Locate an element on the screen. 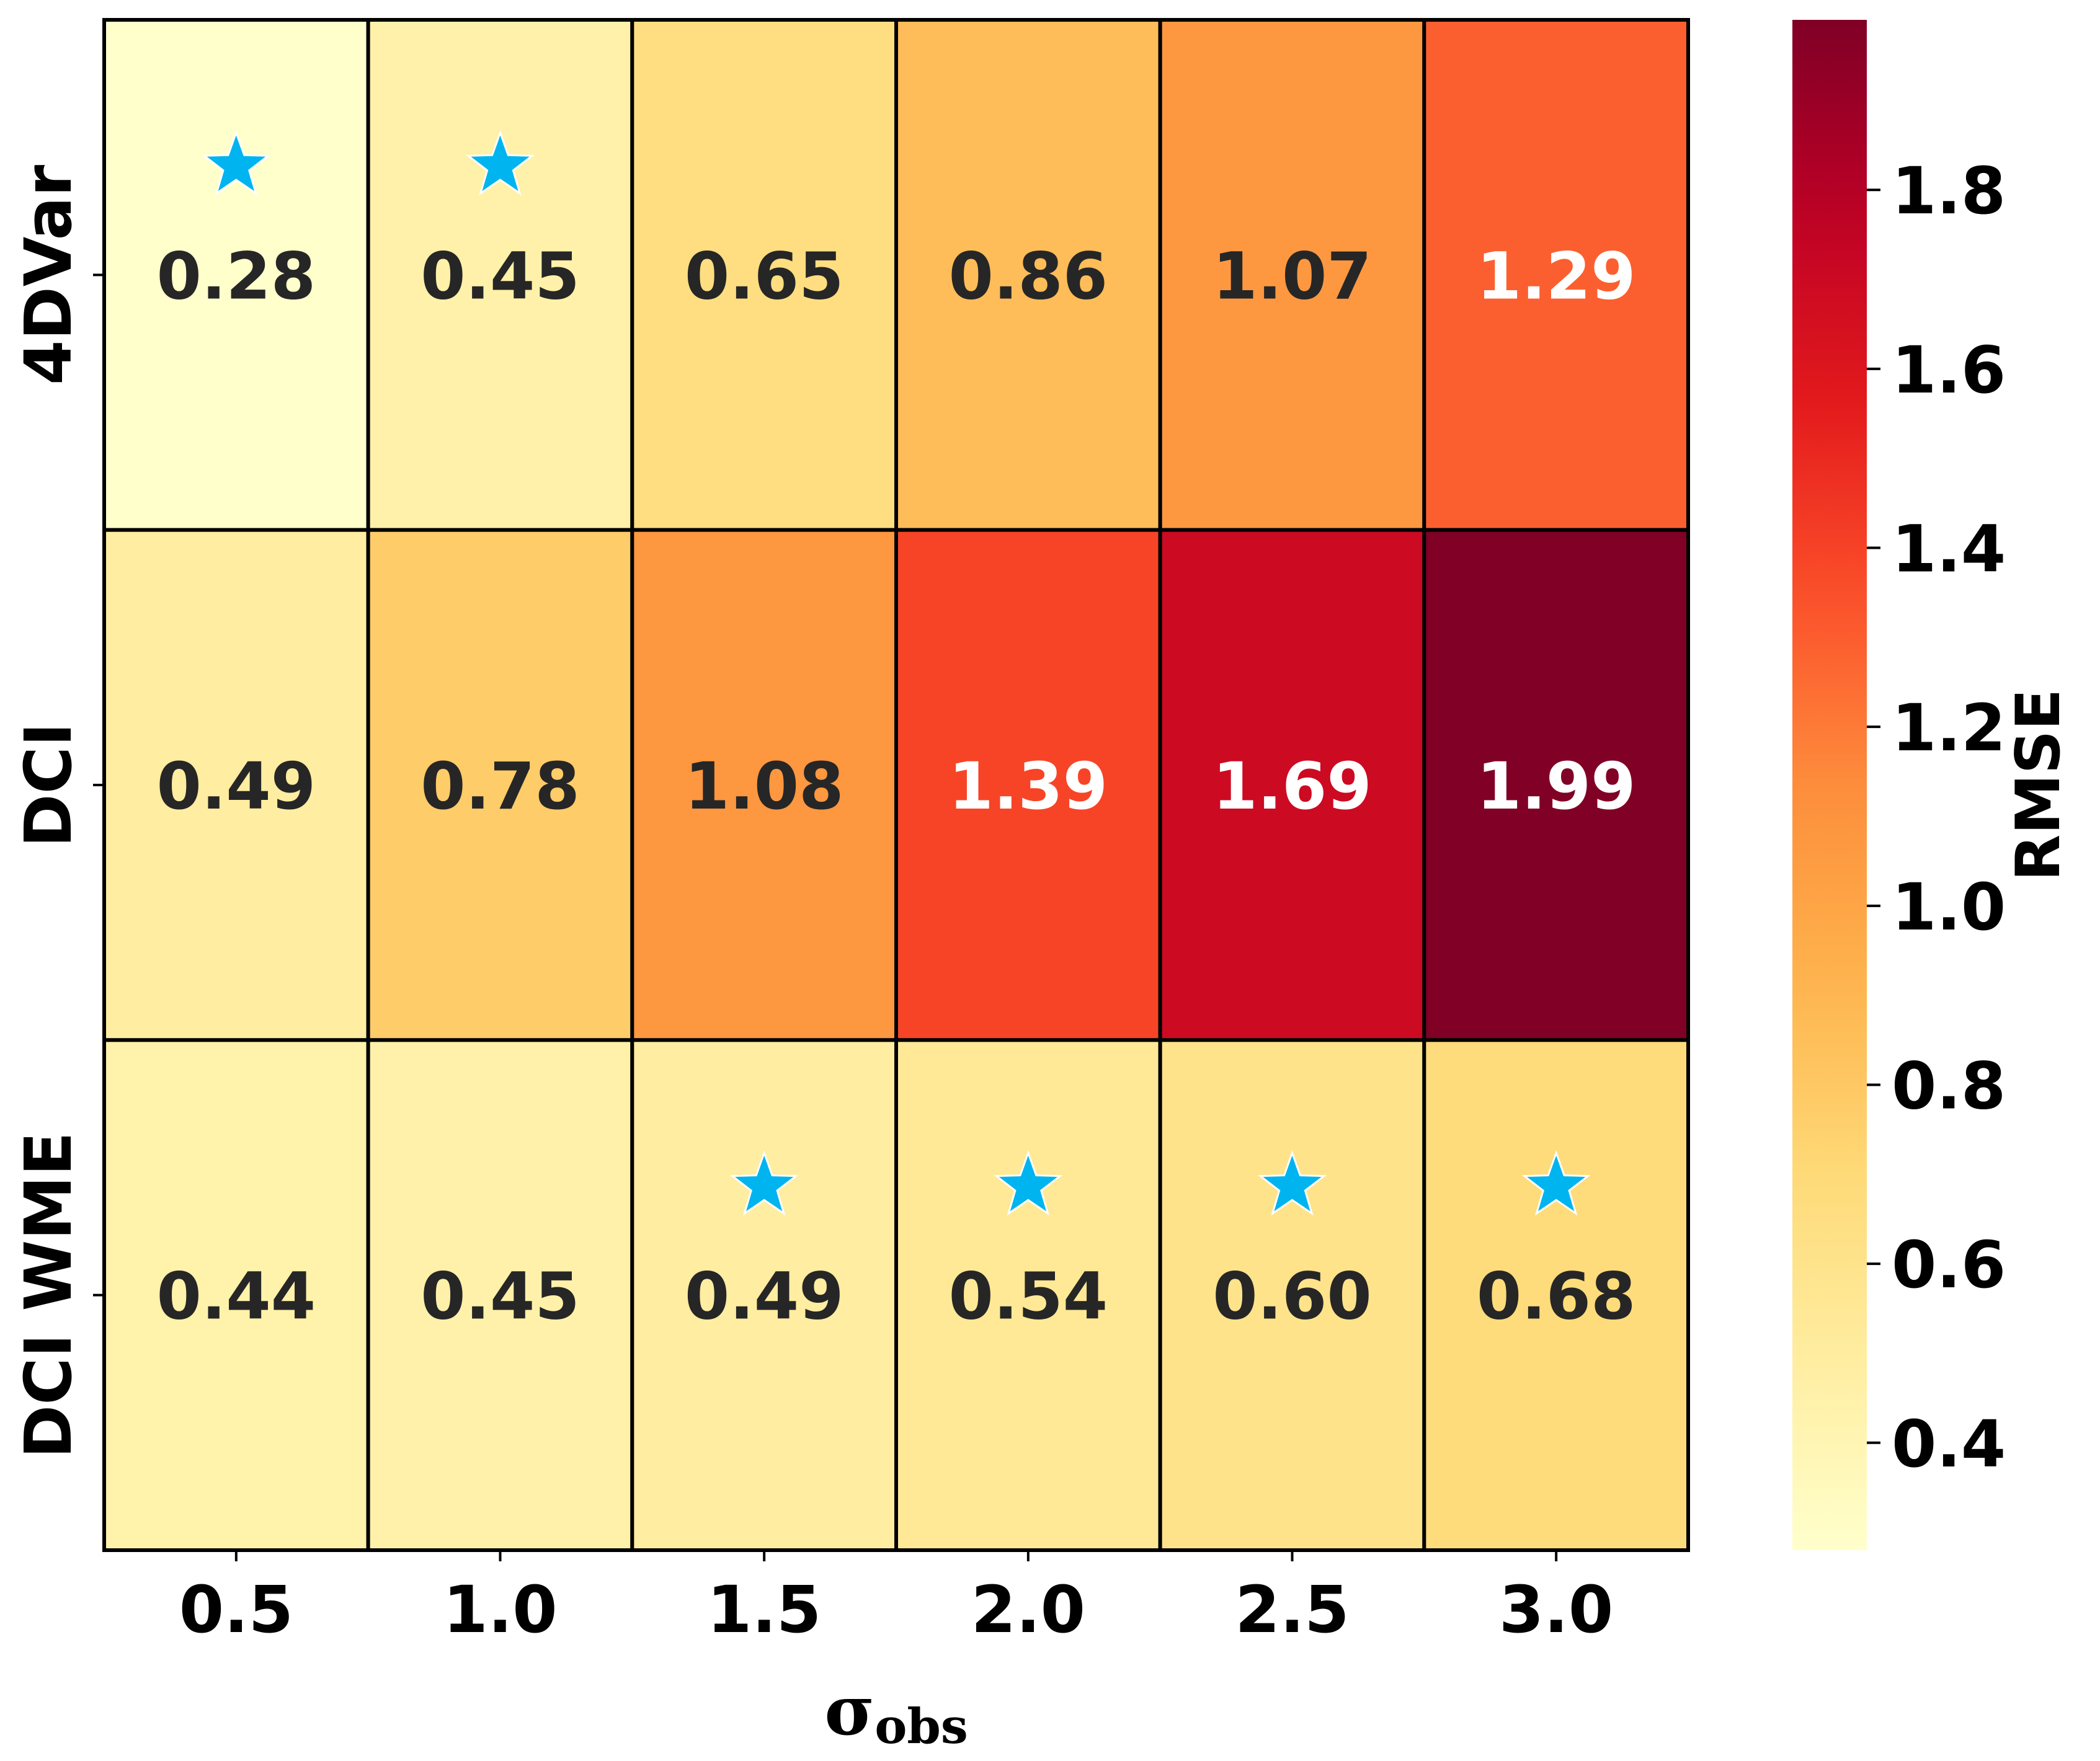 The height and width of the screenshot is (1761, 2100). cell-value-label: 0.28 is located at coordinates (237, 276).